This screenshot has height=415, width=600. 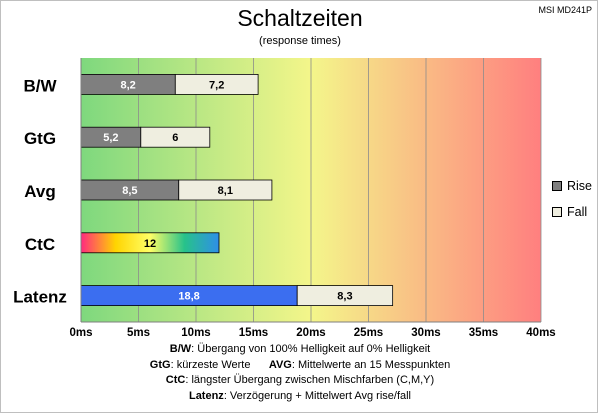 What do you see at coordinates (40, 297) in the screenshot?
I see `category-label: Latenz` at bounding box center [40, 297].